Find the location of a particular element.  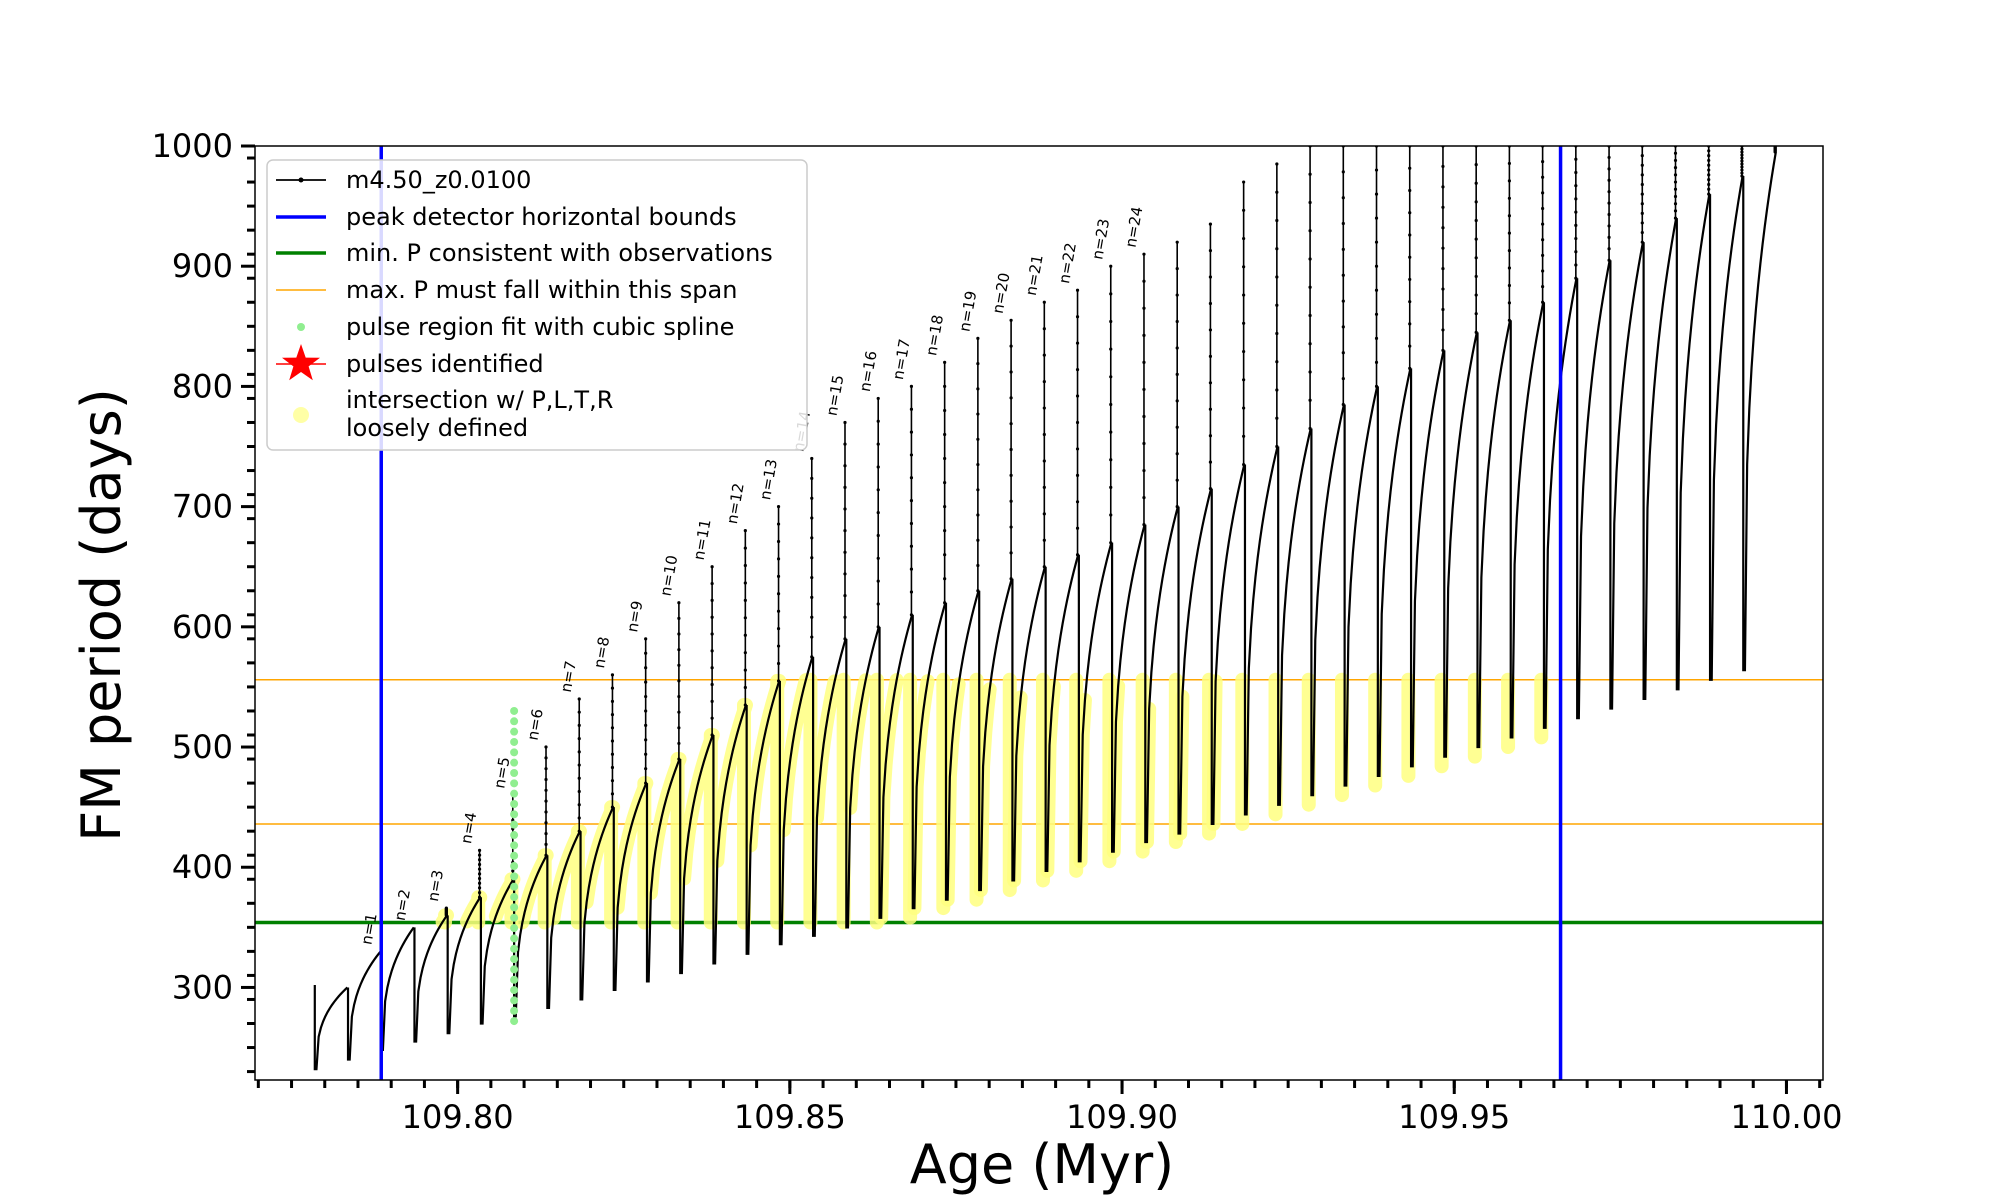

pulse-label: n=10 is located at coordinates (668, 576).